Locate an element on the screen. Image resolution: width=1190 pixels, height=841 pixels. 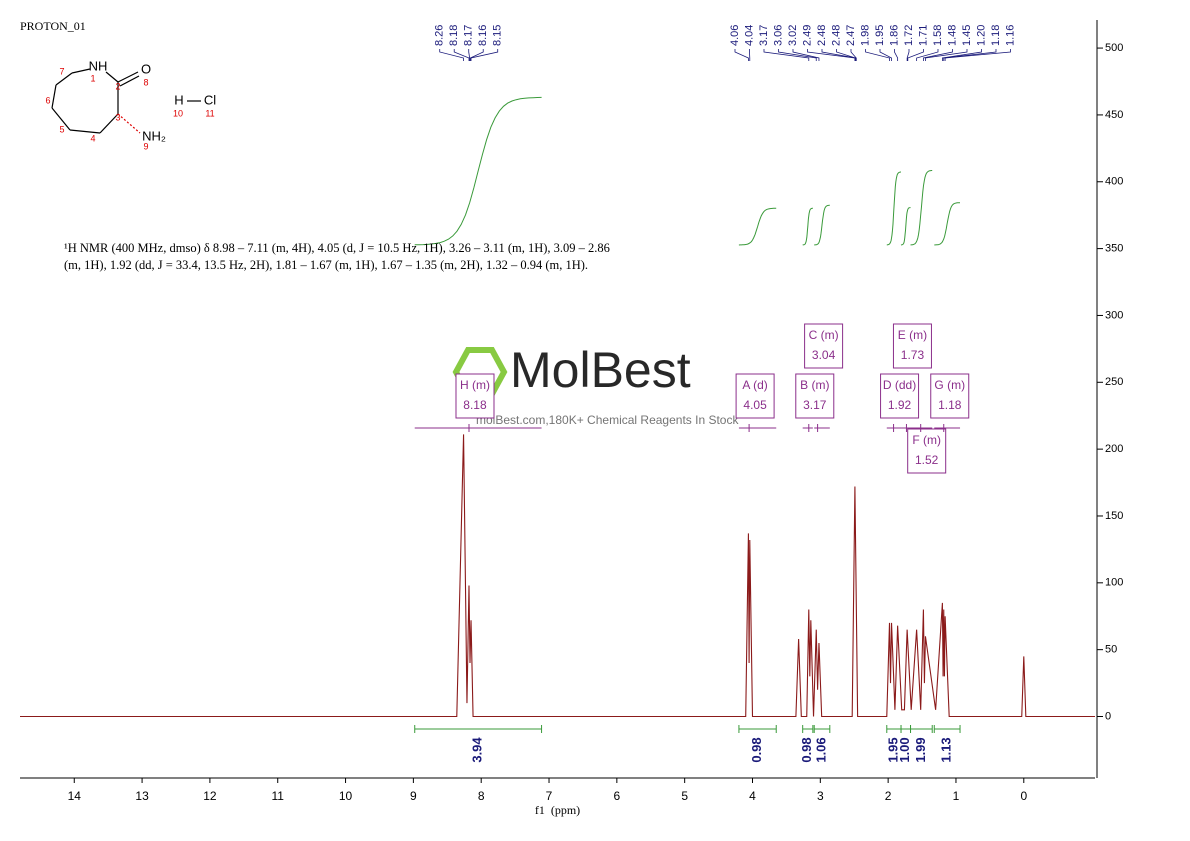
y-tick-label: 200 is located at coordinates (1114, 449).